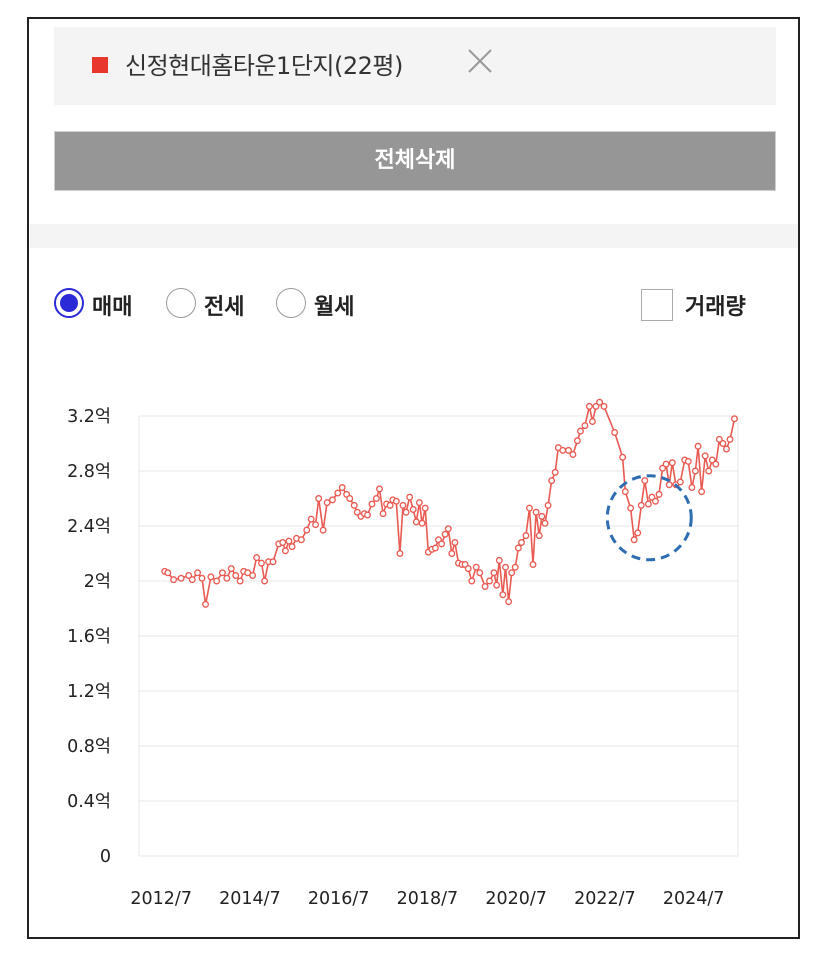  Describe the element at coordinates (415, 161) in the screenshot. I see `delete-all-button: 전체삭제` at that location.